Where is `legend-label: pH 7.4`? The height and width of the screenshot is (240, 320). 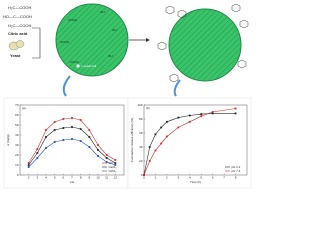
legend-label: pH 7.4 is located at coordinates (236, 171).